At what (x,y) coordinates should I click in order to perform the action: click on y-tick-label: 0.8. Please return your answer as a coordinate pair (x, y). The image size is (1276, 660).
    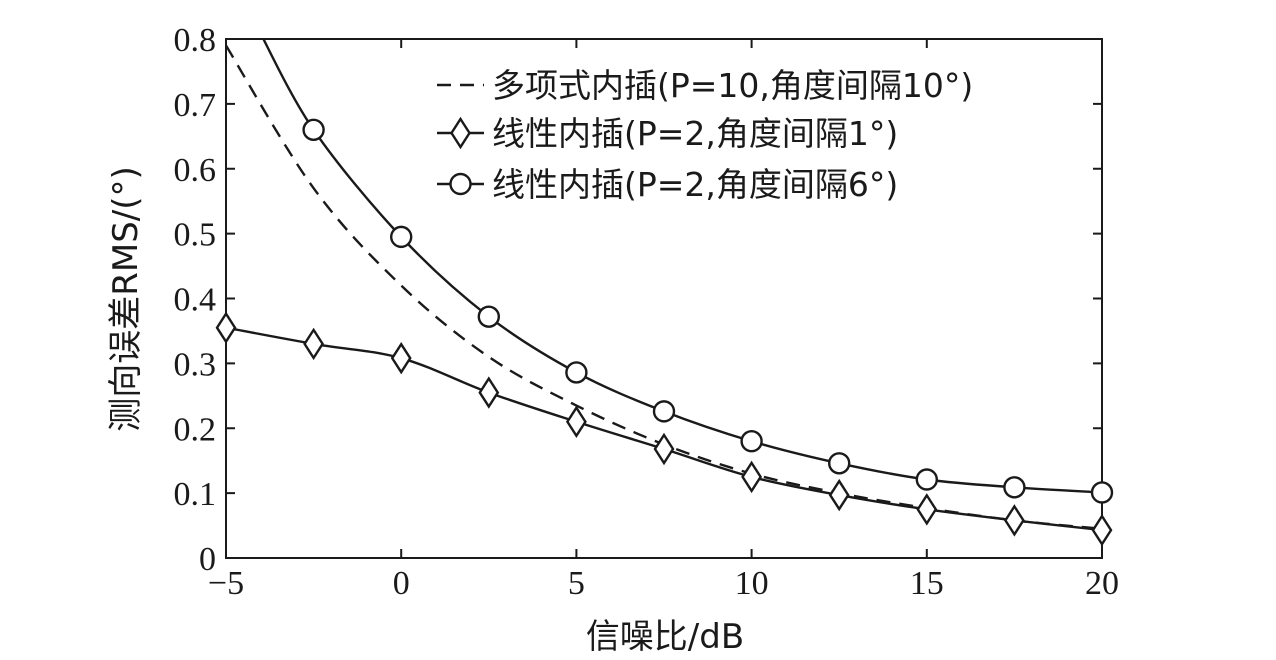
    Looking at the image, I should click on (195, 40).